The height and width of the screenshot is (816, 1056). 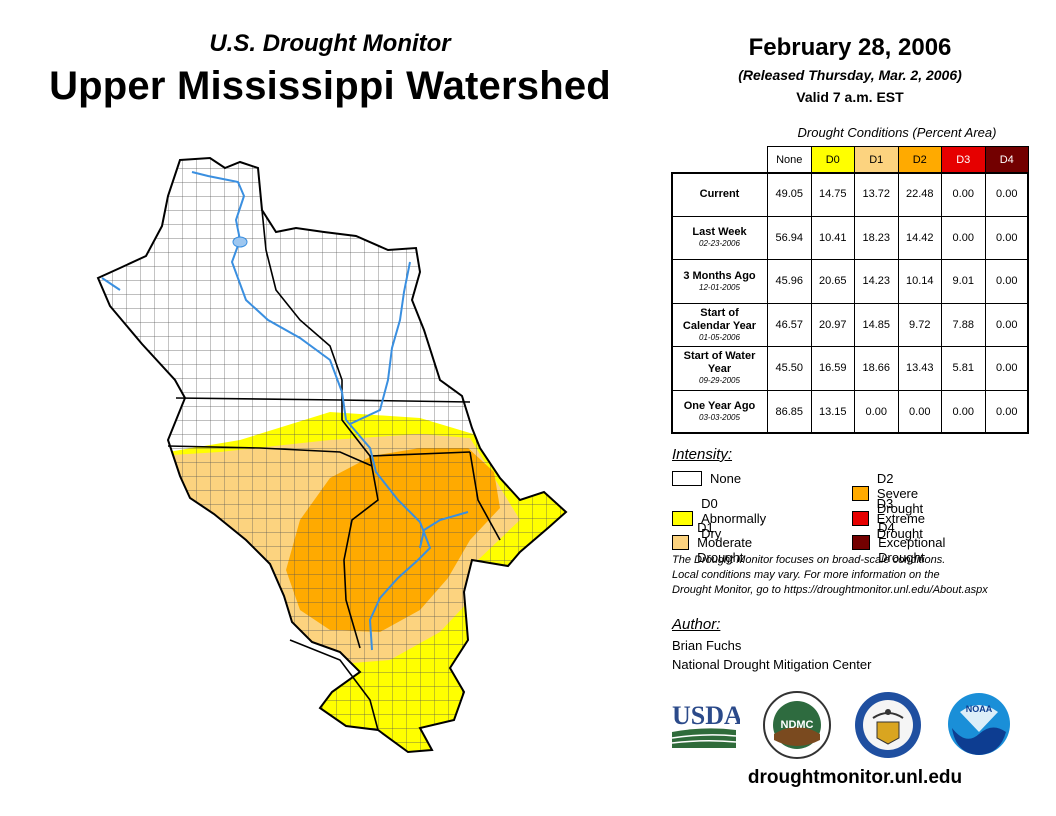 I want to click on legend-label: D0 Abnormally Dry, so click(x=734, y=518).